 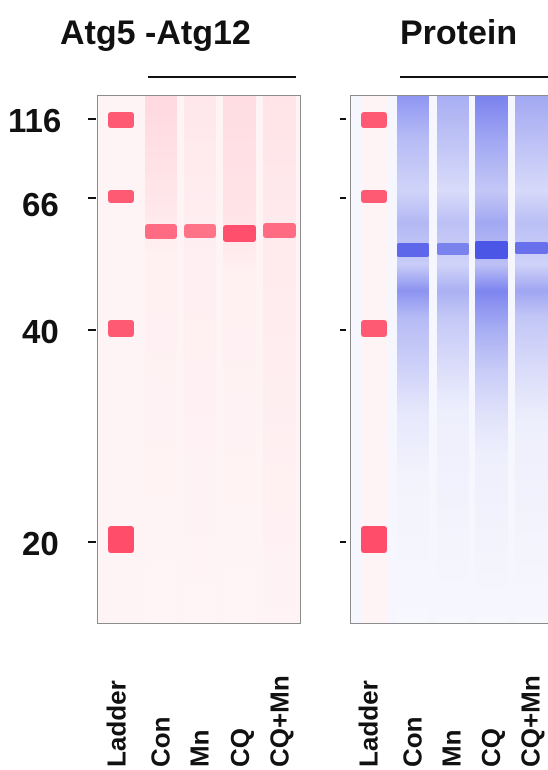 What do you see at coordinates (474, 77) in the screenshot?
I see `sample-lanes-bracket-right` at bounding box center [474, 77].